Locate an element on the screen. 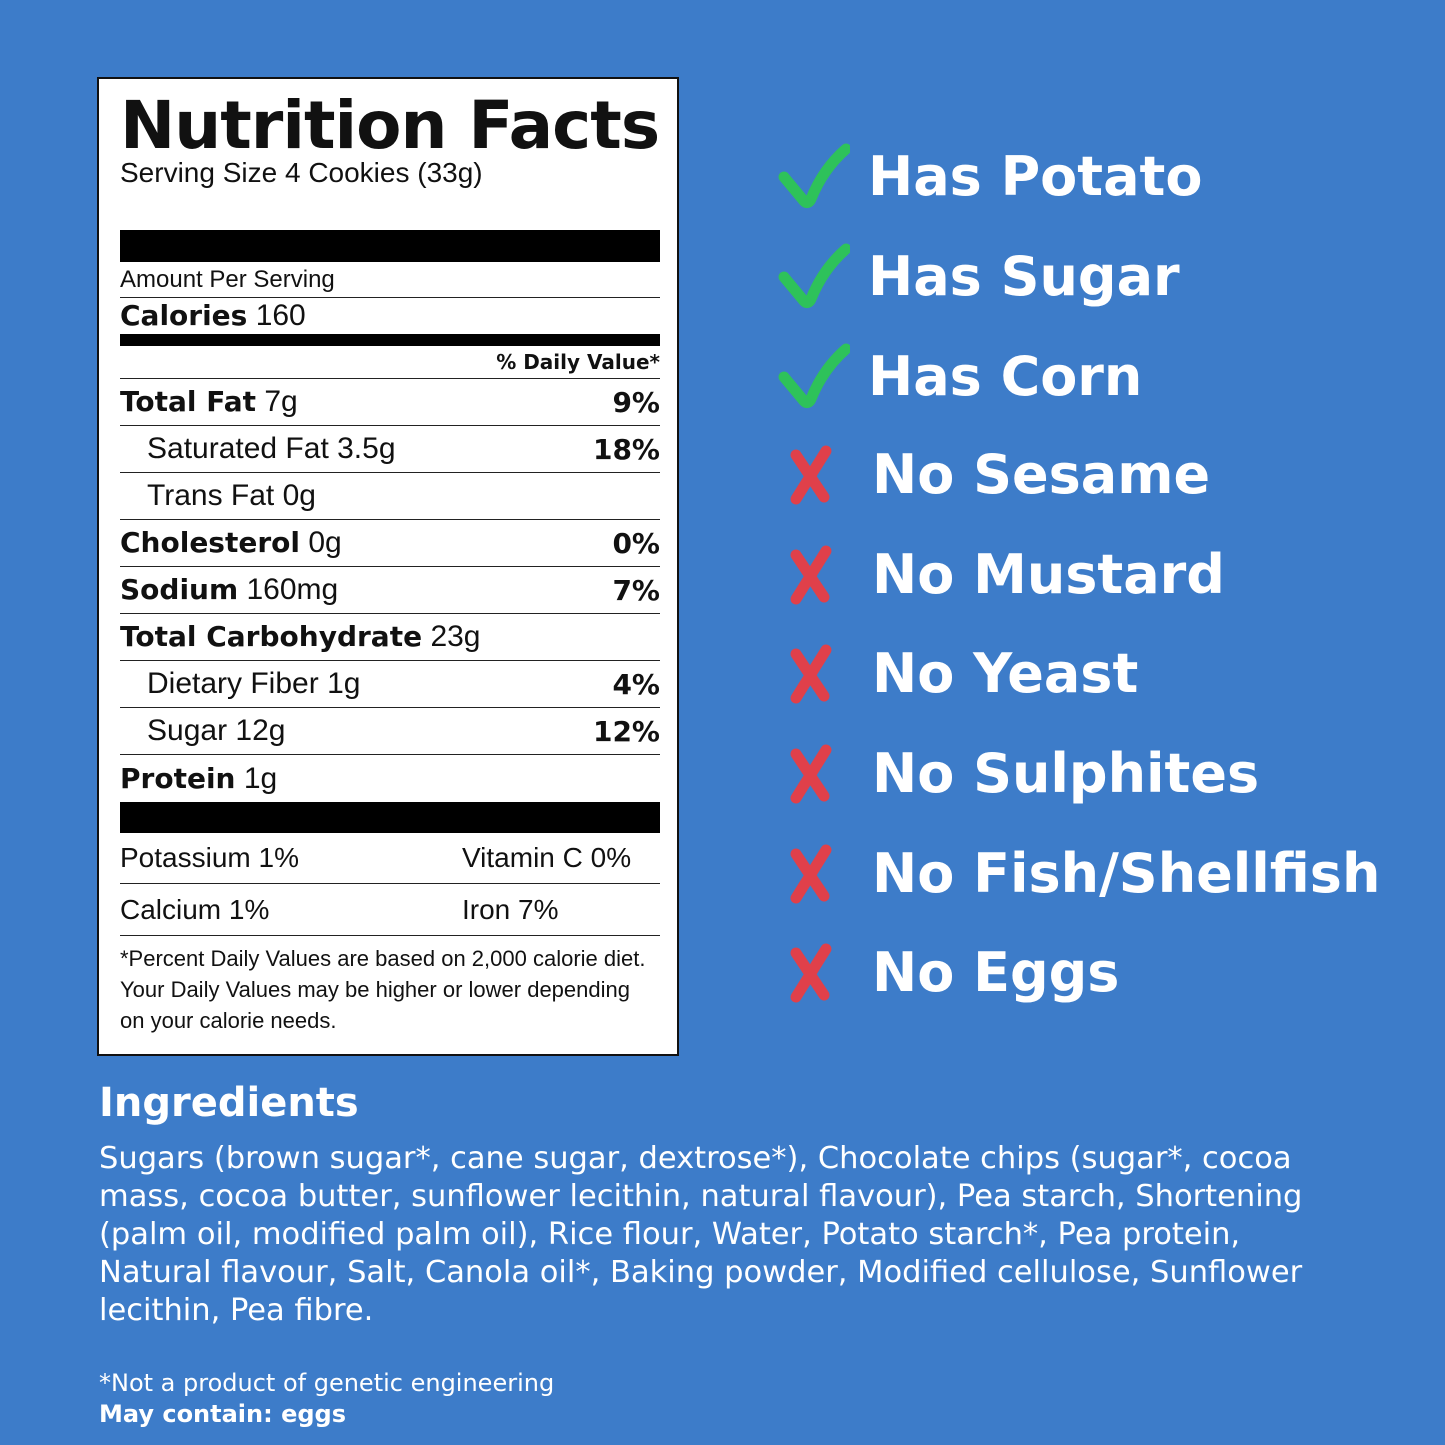 The image size is (1445, 1445). claim-item: No Fish/Shellfish is located at coordinates (1081, 873).